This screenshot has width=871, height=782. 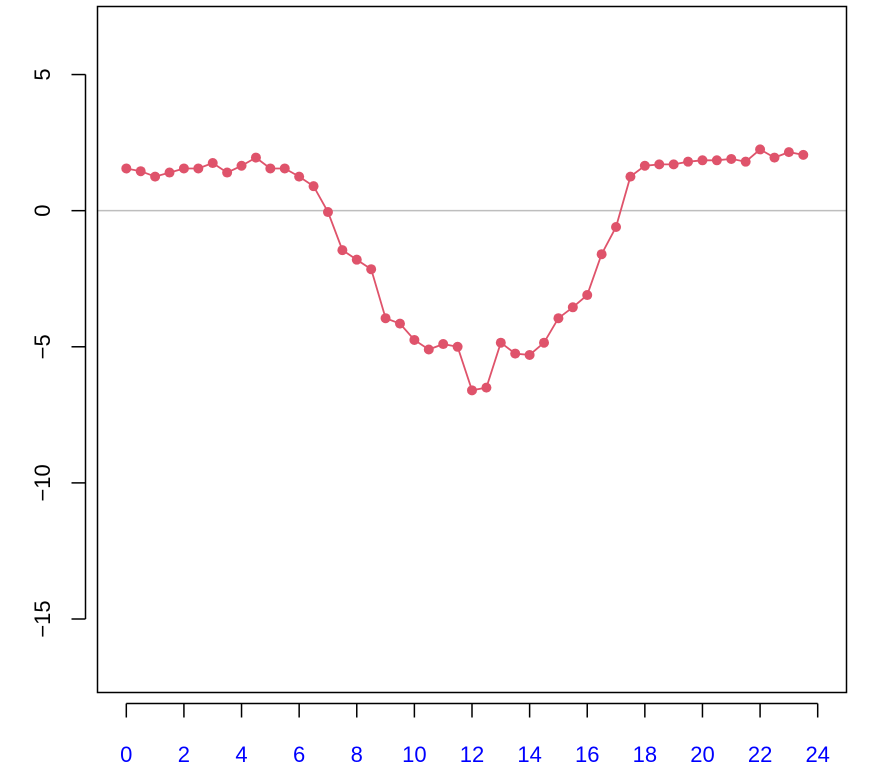 I want to click on y-tick-label: 0, so click(x=42, y=211).